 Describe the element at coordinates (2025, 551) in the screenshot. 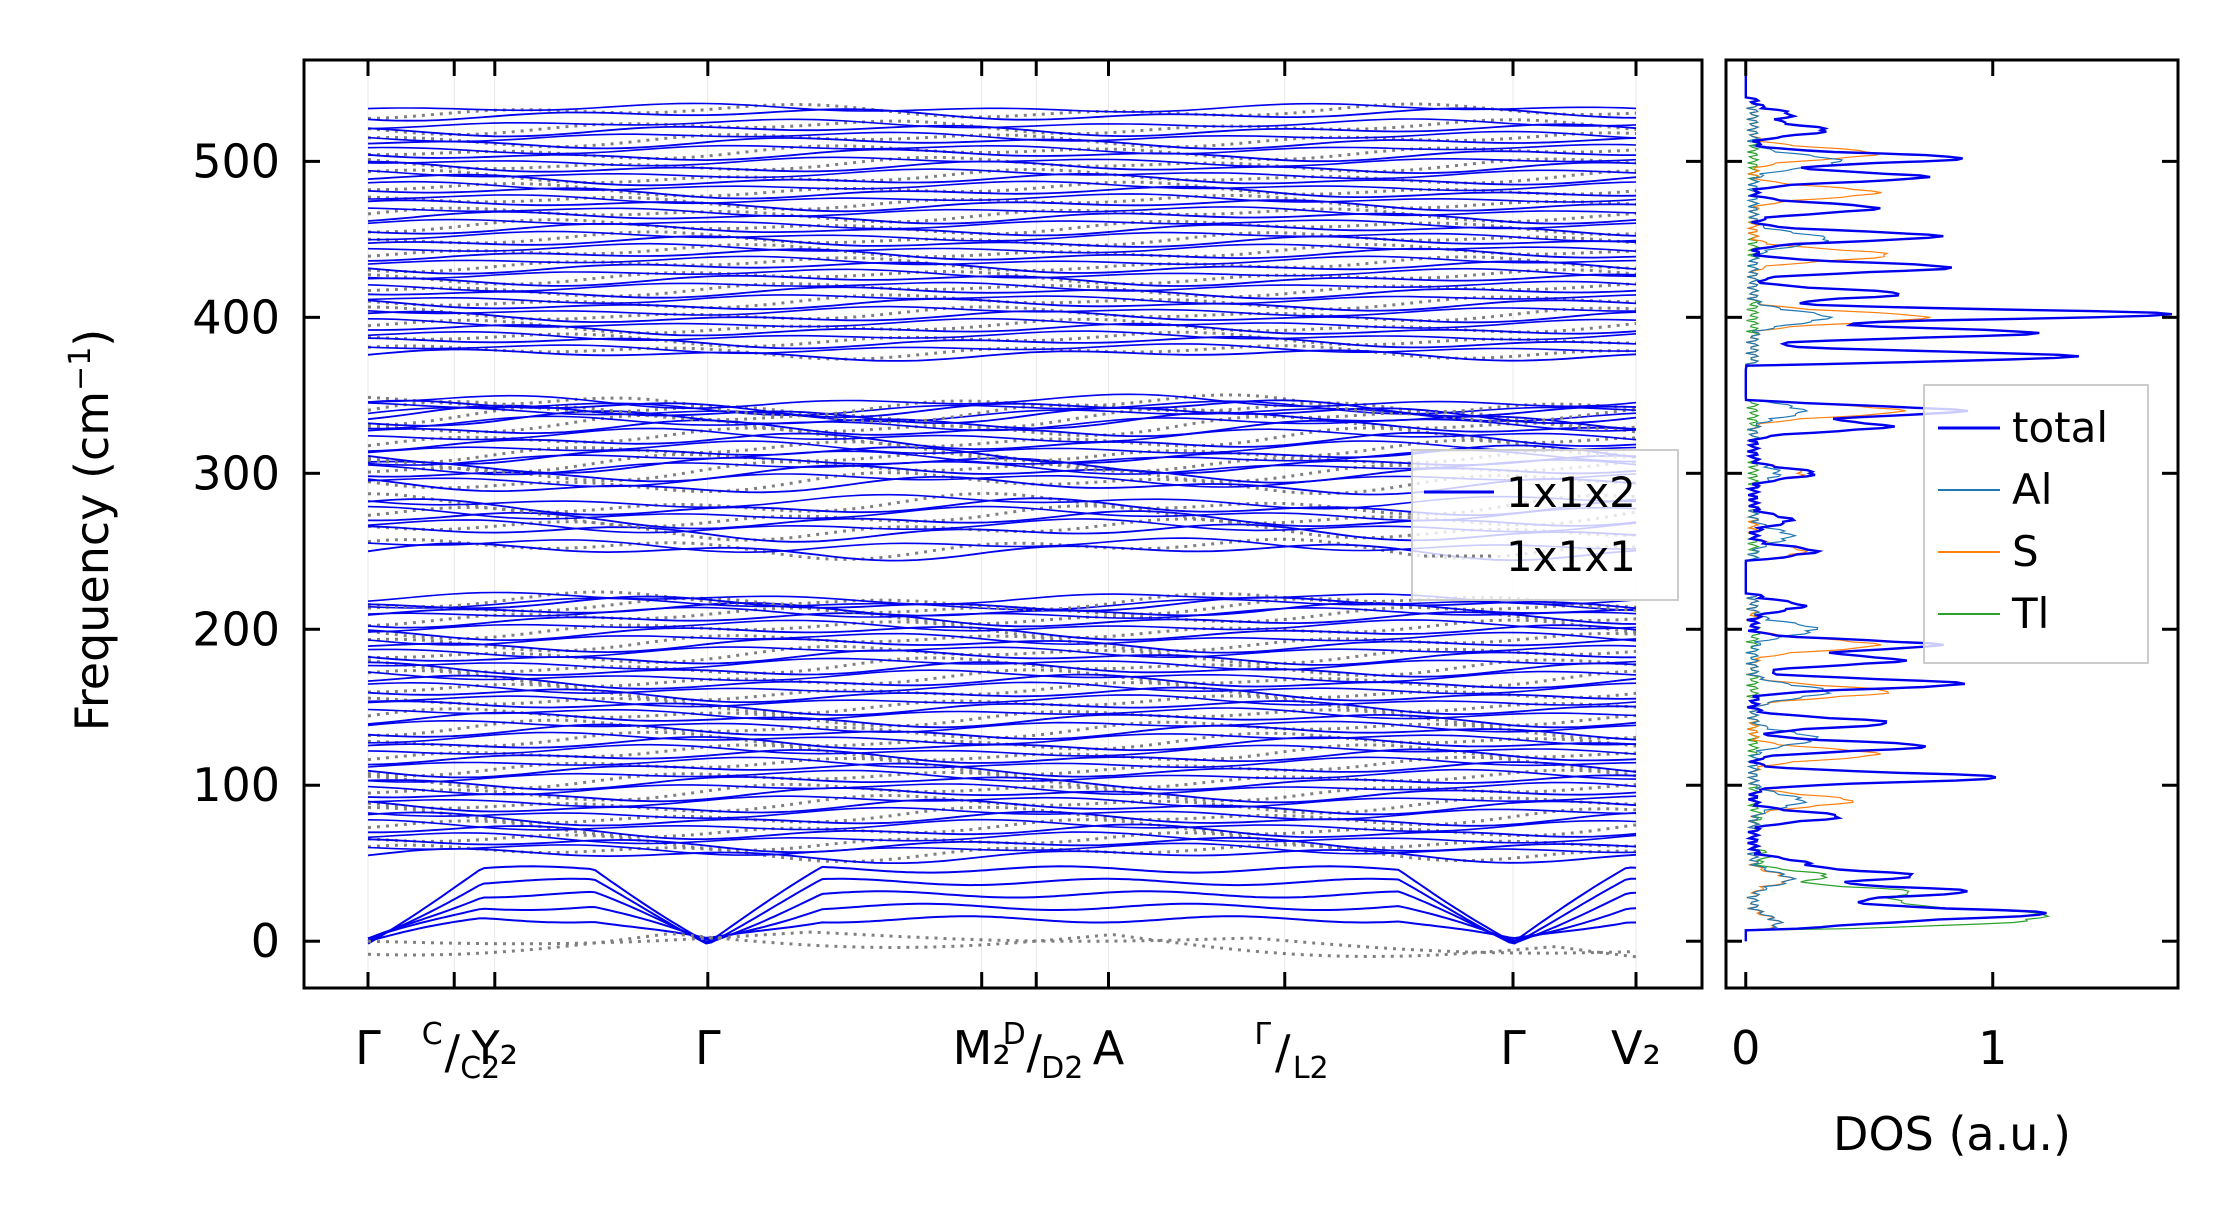

I see `legend-label-s: S` at that location.